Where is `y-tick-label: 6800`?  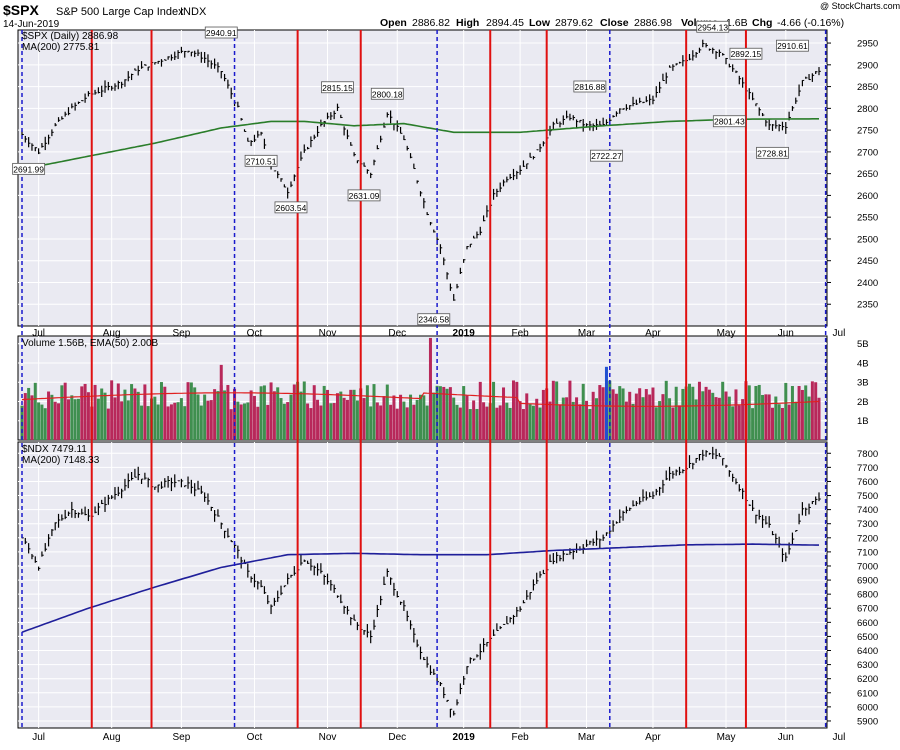 y-tick-label: 6800 is located at coordinates (867, 595).